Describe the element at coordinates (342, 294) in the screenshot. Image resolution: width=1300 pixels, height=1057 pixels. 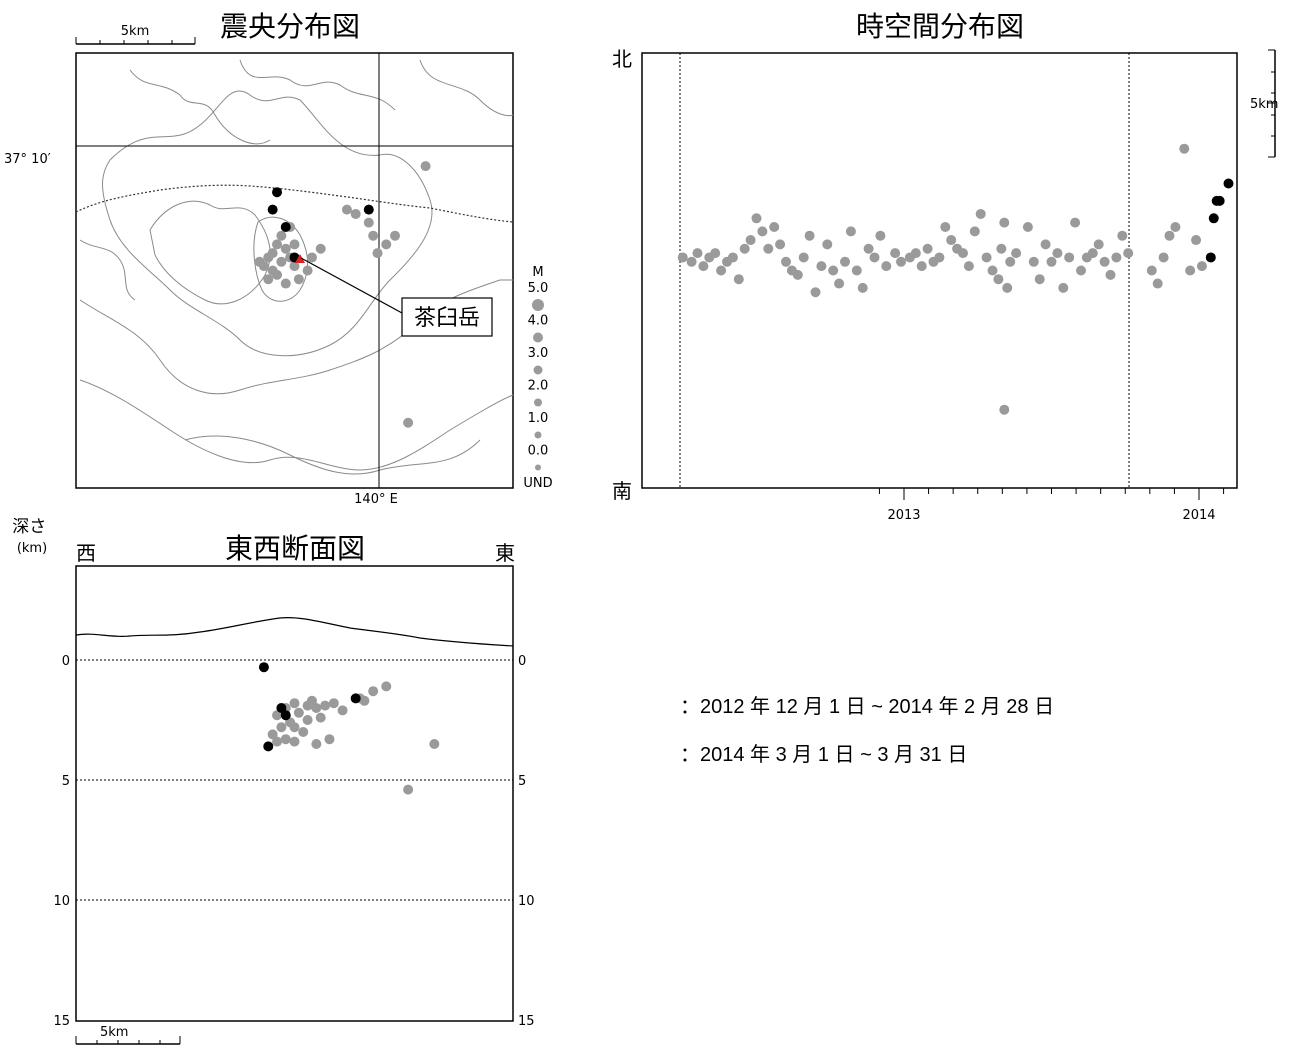
I see `epicenter-points` at that location.